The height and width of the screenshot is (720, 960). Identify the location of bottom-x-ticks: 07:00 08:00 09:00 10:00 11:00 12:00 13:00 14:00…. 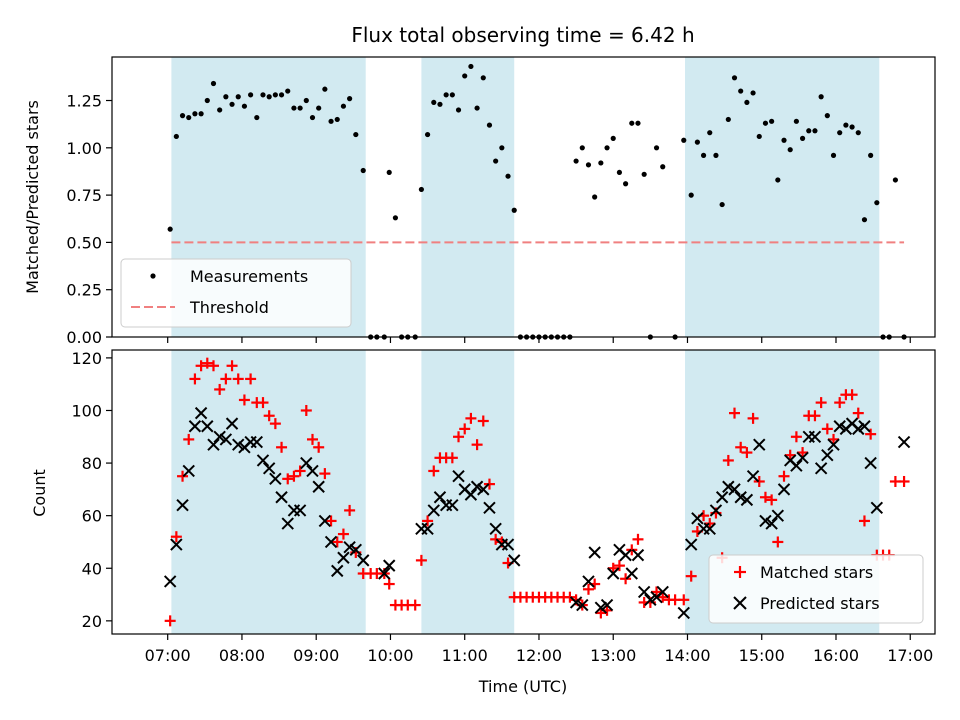
(539, 649).